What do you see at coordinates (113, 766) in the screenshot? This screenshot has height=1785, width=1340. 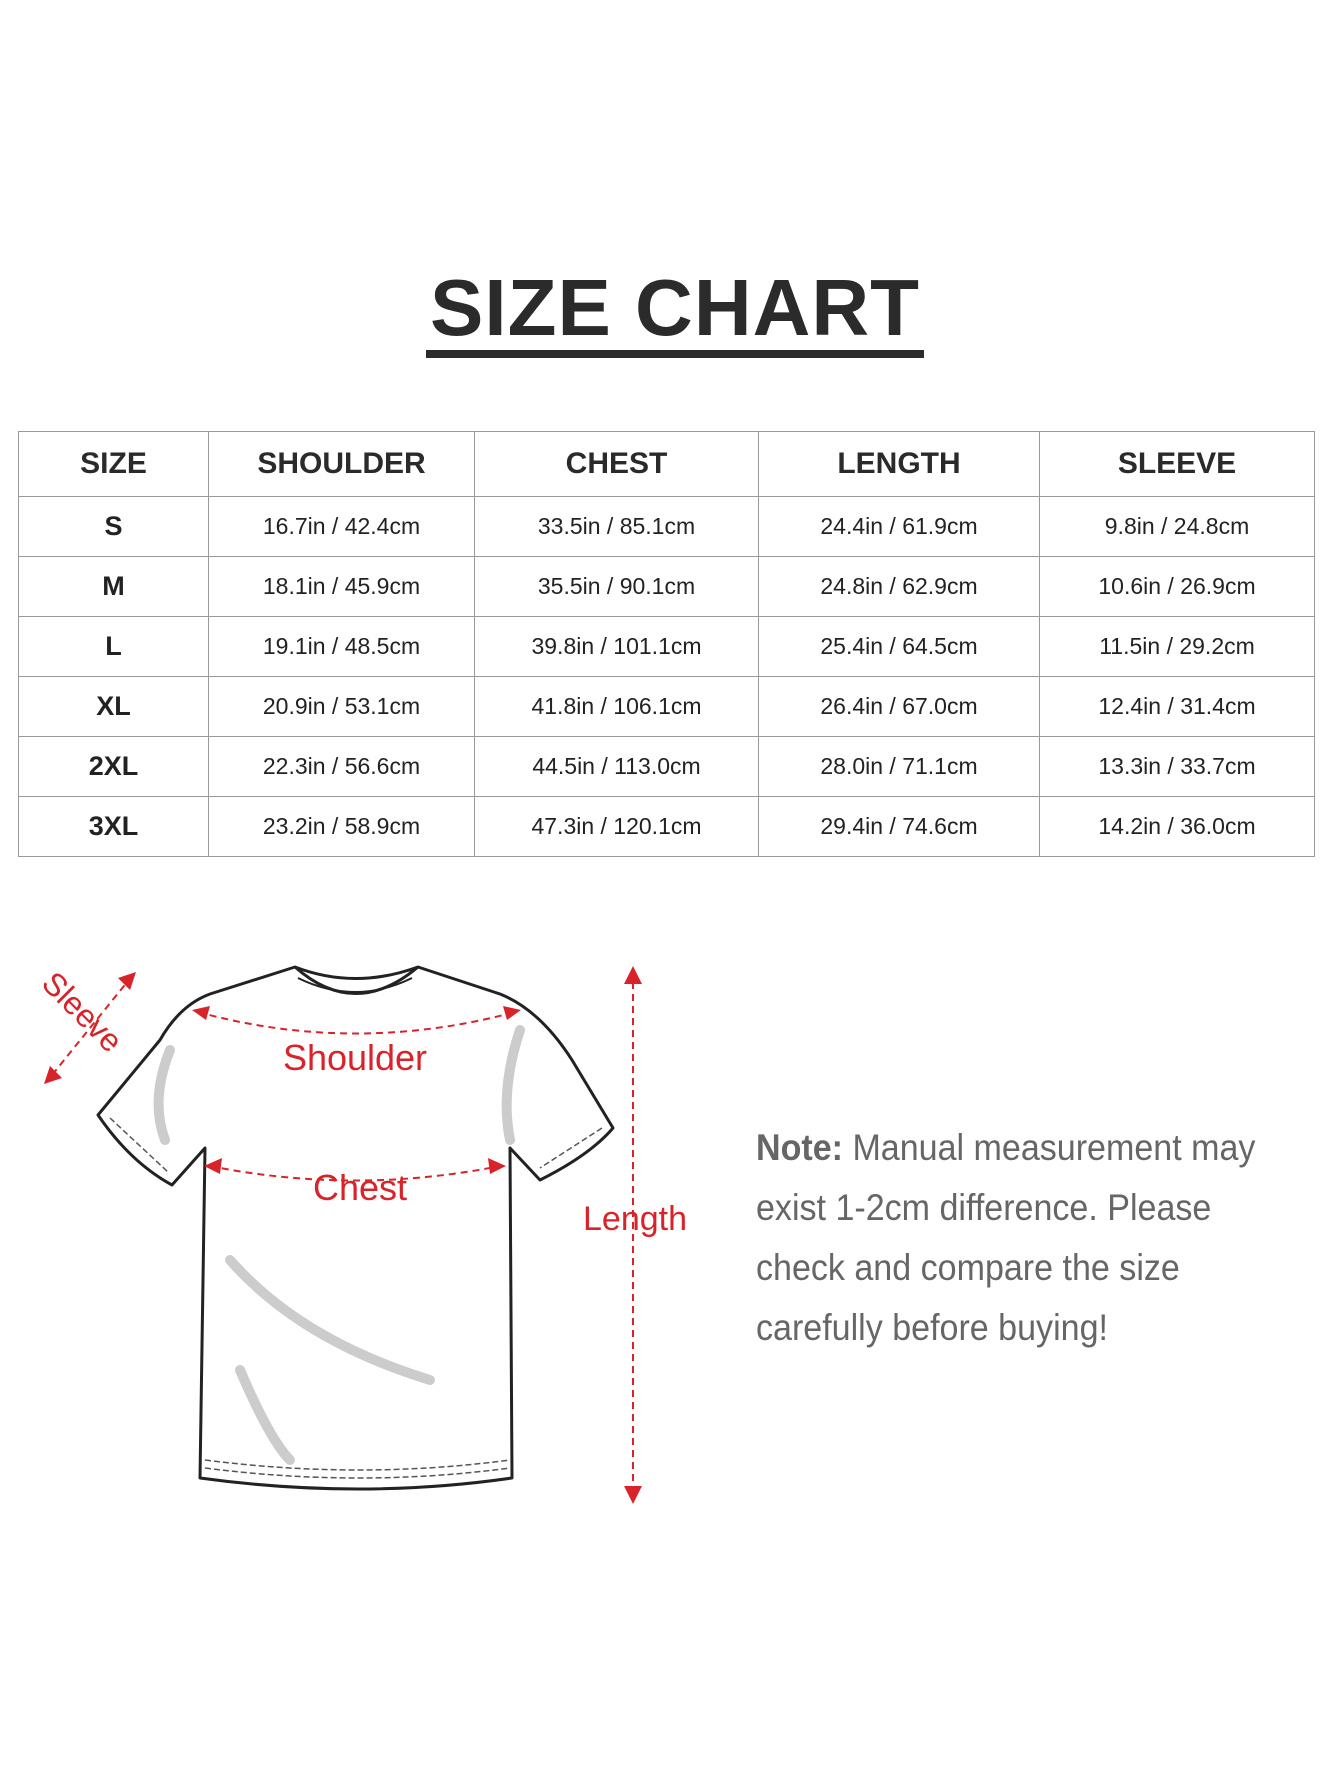 I see `size-cell: 2XL` at bounding box center [113, 766].